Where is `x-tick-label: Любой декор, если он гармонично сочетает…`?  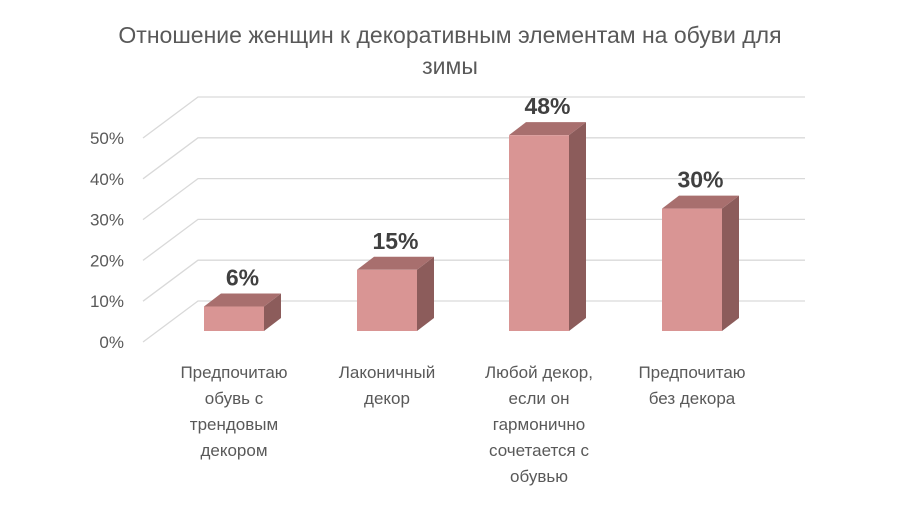 x-tick-label: Любой декор, если он гармонично сочетает… is located at coordinates (539, 424).